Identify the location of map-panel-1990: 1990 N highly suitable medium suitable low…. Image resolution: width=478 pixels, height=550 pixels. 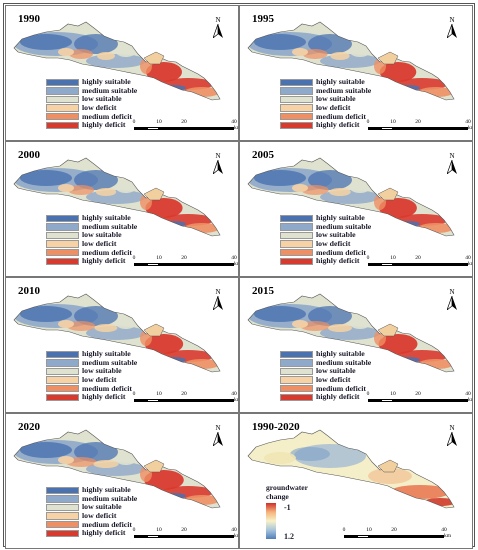
(122, 73).